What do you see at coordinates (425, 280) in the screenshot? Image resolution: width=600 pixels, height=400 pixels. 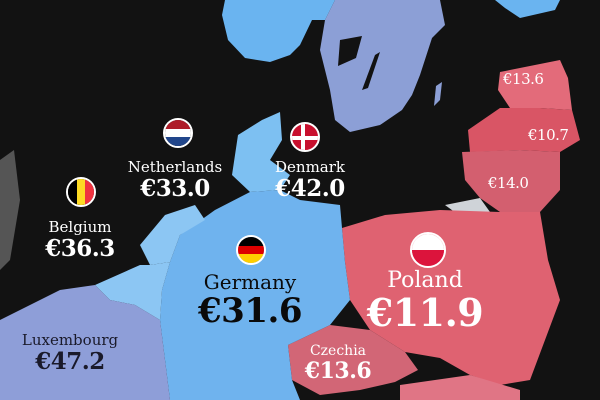 I see `country-name: Poland` at bounding box center [425, 280].